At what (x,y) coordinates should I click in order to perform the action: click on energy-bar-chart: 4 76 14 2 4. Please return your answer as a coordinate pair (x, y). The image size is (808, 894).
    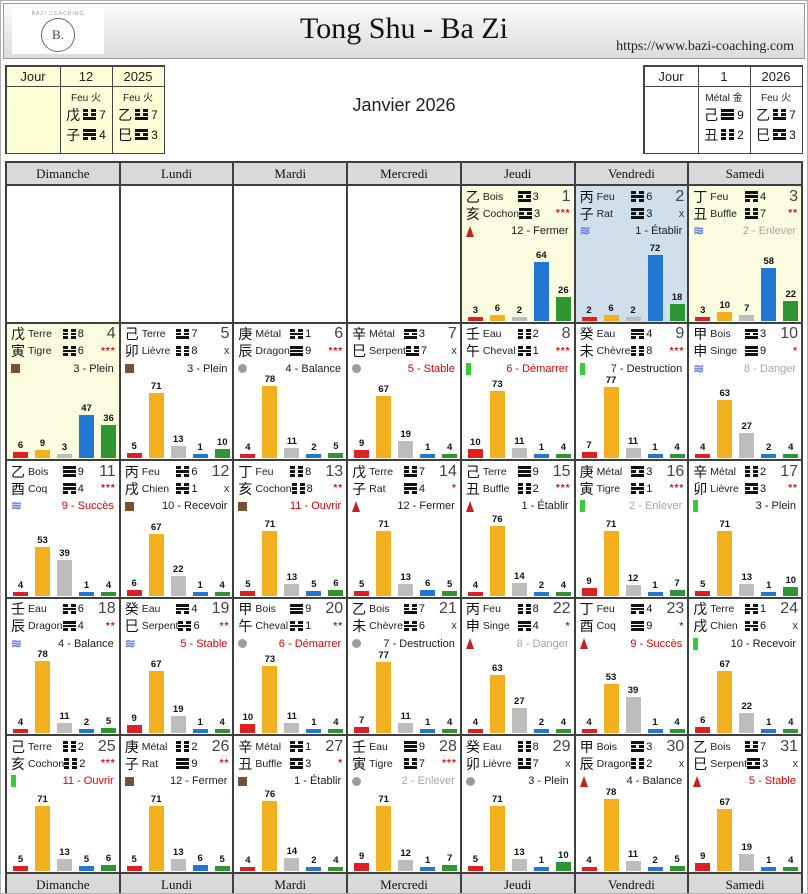
    Looking at the image, I should click on (290, 830).